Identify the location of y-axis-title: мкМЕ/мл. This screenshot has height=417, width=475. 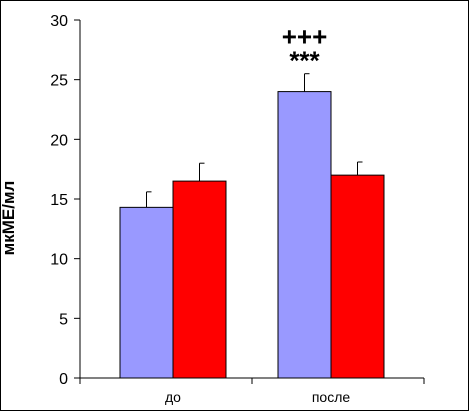
(9, 218).